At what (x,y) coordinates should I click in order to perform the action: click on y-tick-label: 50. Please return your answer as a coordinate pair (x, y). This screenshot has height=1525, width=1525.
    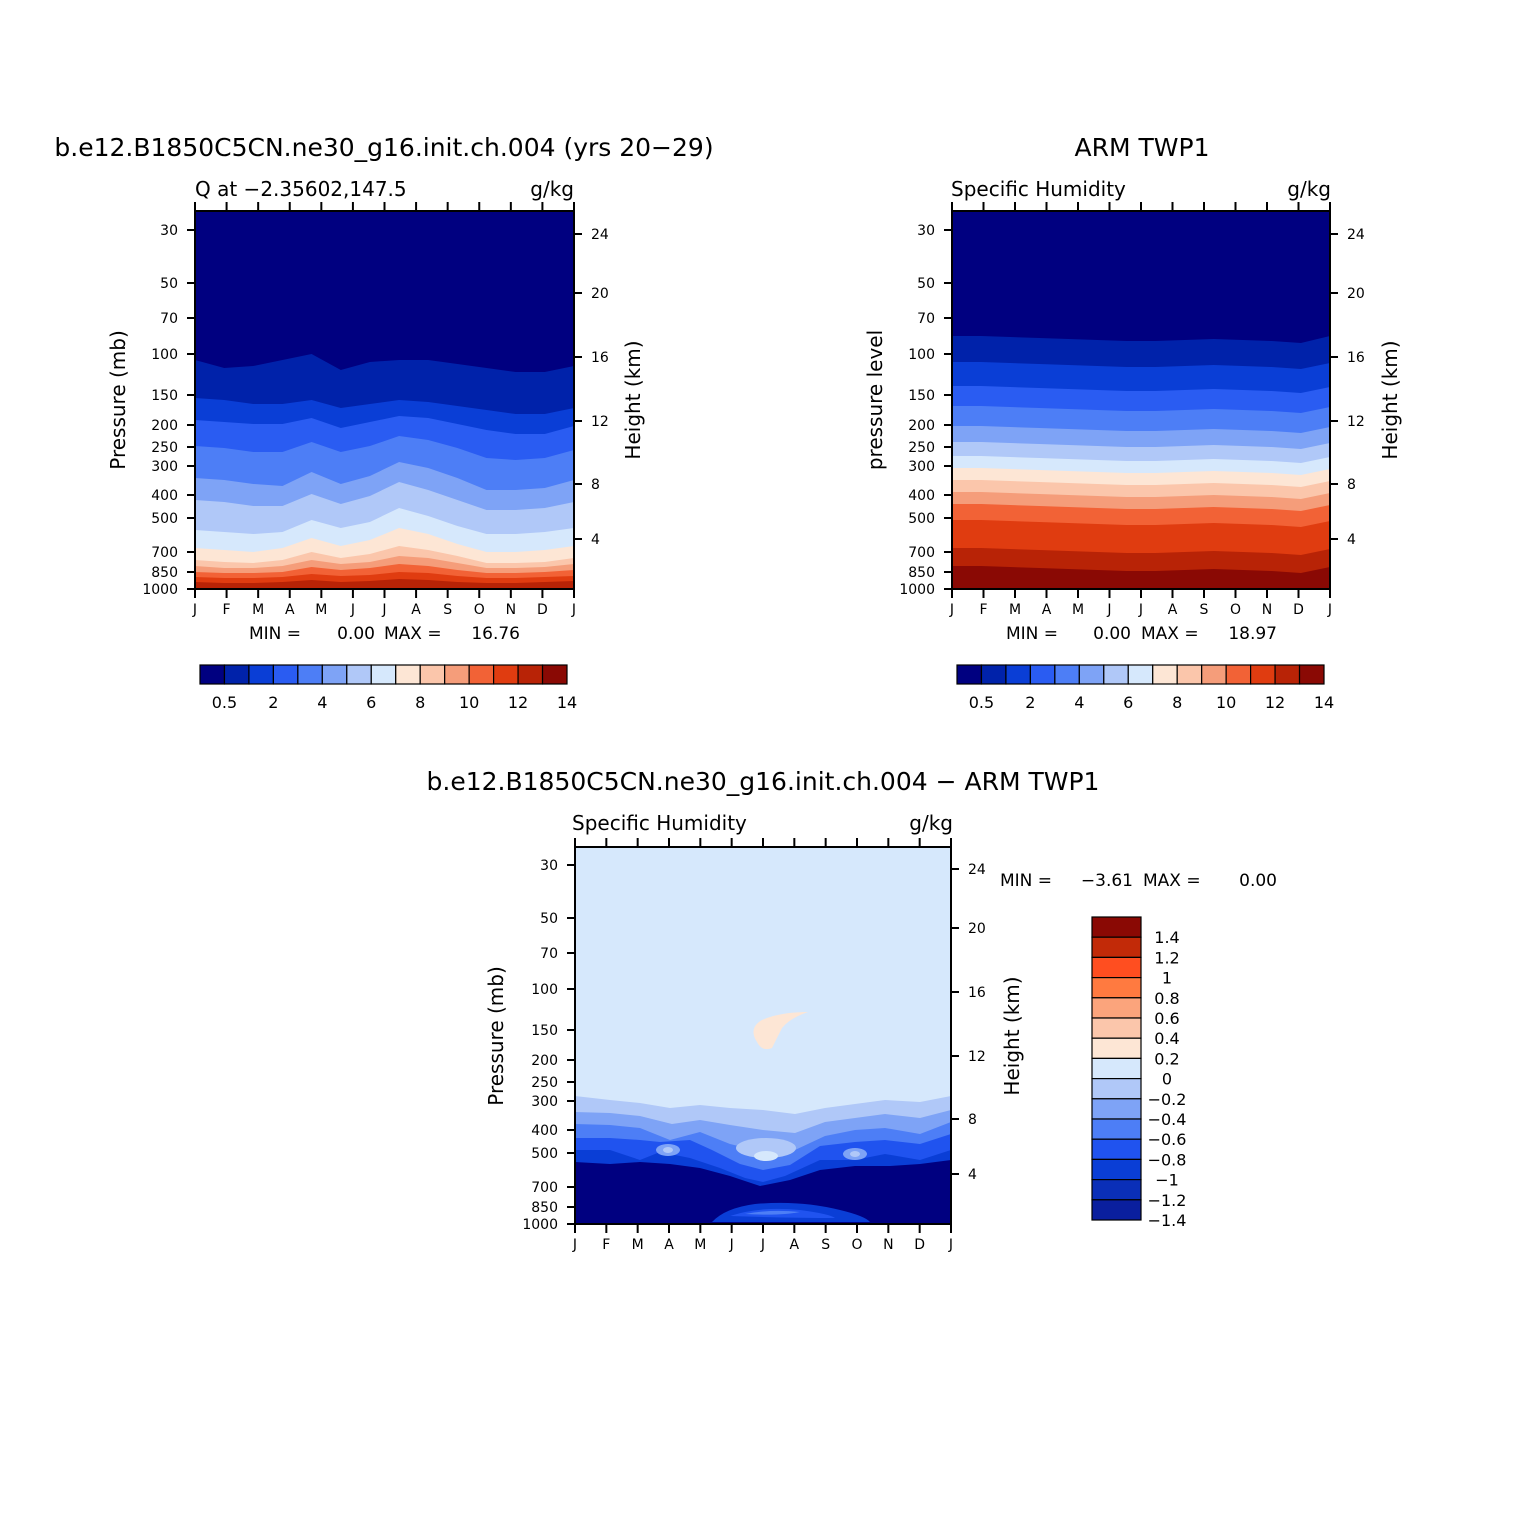
    Looking at the image, I should click on (549, 919).